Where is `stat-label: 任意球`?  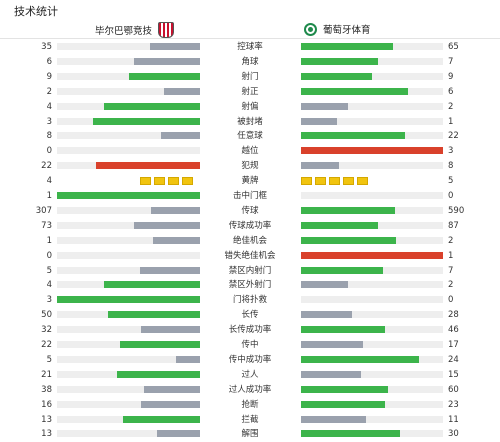
stat-label: 任意球 is located at coordinates (250, 136).